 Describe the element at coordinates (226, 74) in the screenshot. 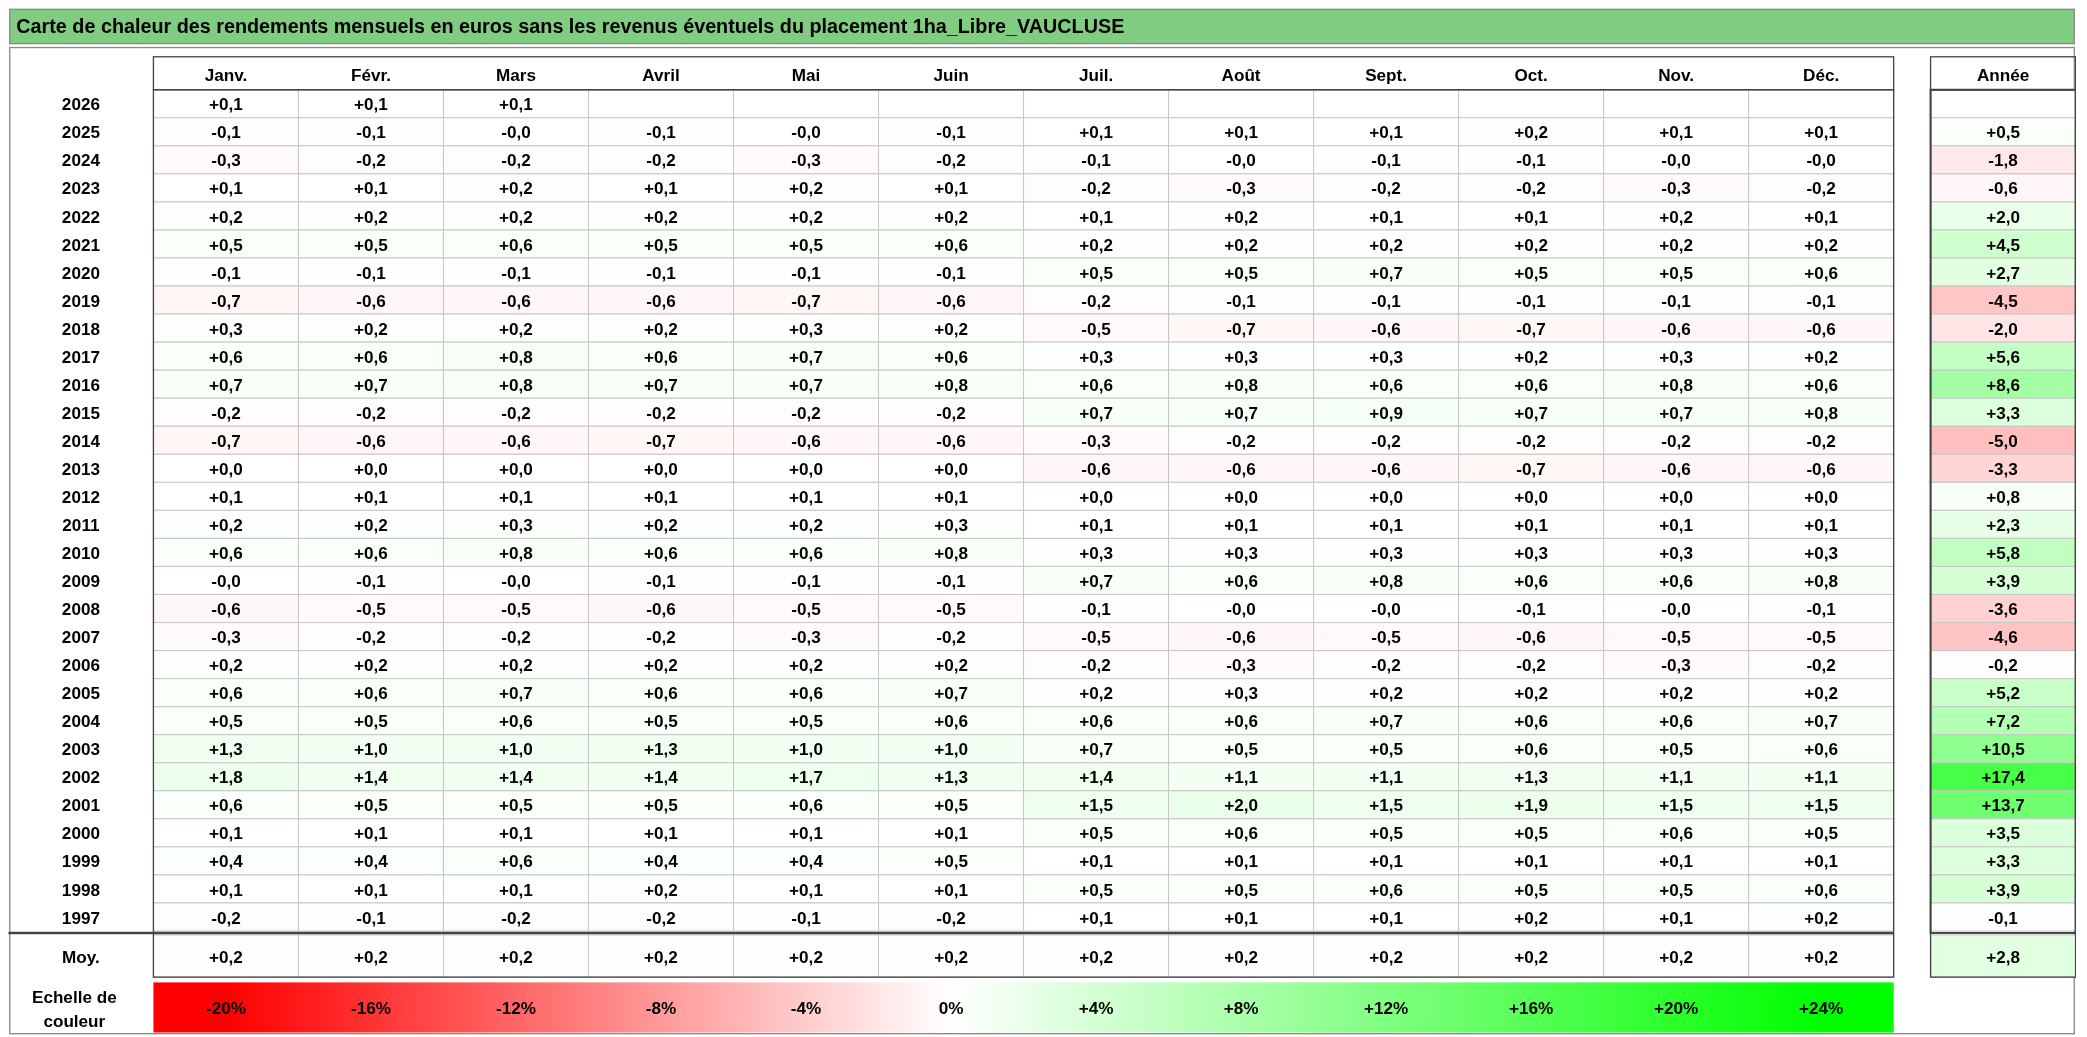

I see `x-tick-label: Janv.` at that location.